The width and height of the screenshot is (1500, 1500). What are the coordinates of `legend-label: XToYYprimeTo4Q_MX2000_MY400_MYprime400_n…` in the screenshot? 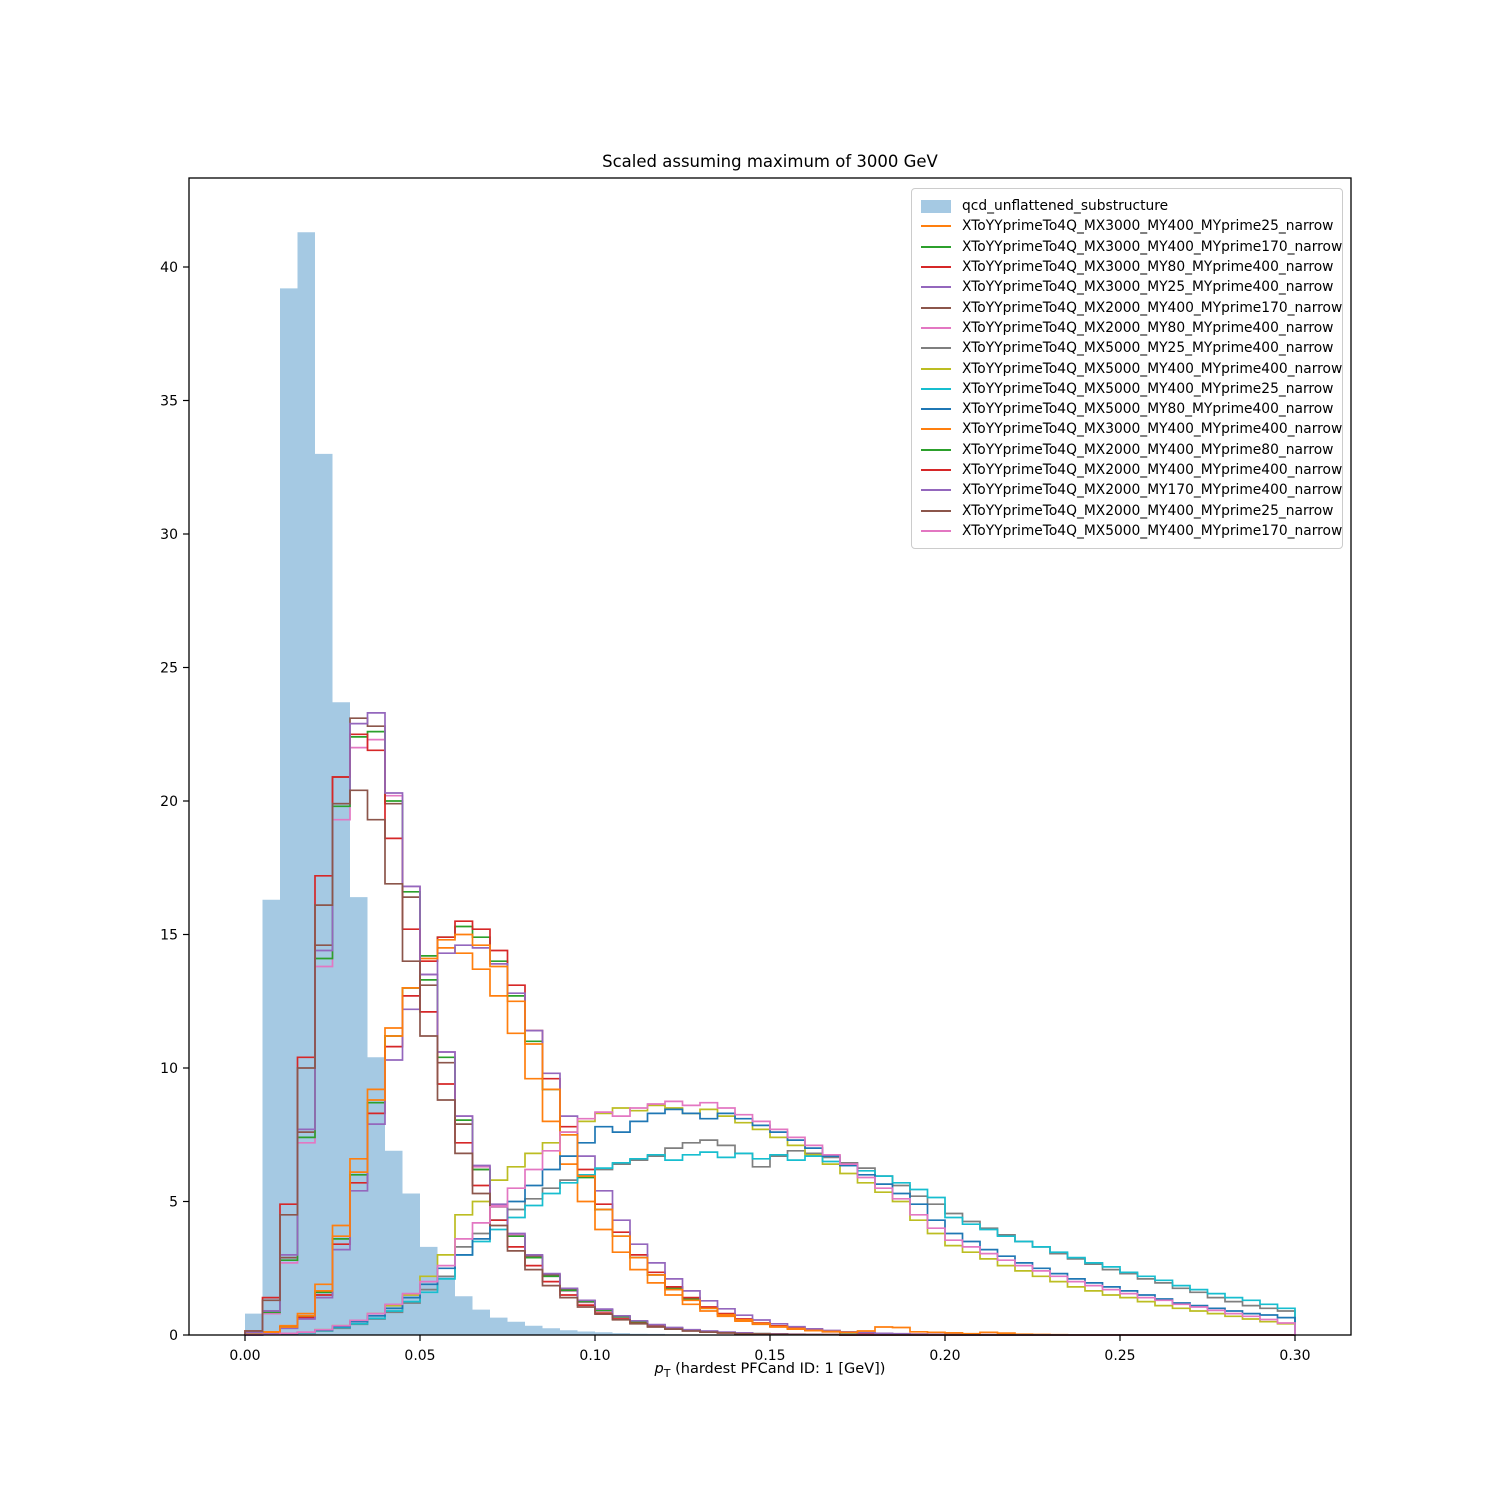 It's located at (1152, 470).